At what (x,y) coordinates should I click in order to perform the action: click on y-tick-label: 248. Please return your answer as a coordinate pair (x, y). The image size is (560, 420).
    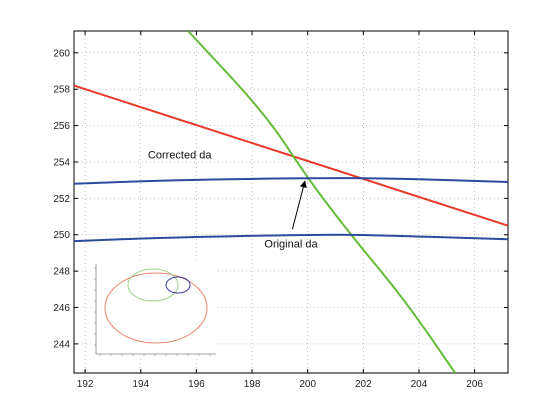
    Looking at the image, I should click on (61, 272).